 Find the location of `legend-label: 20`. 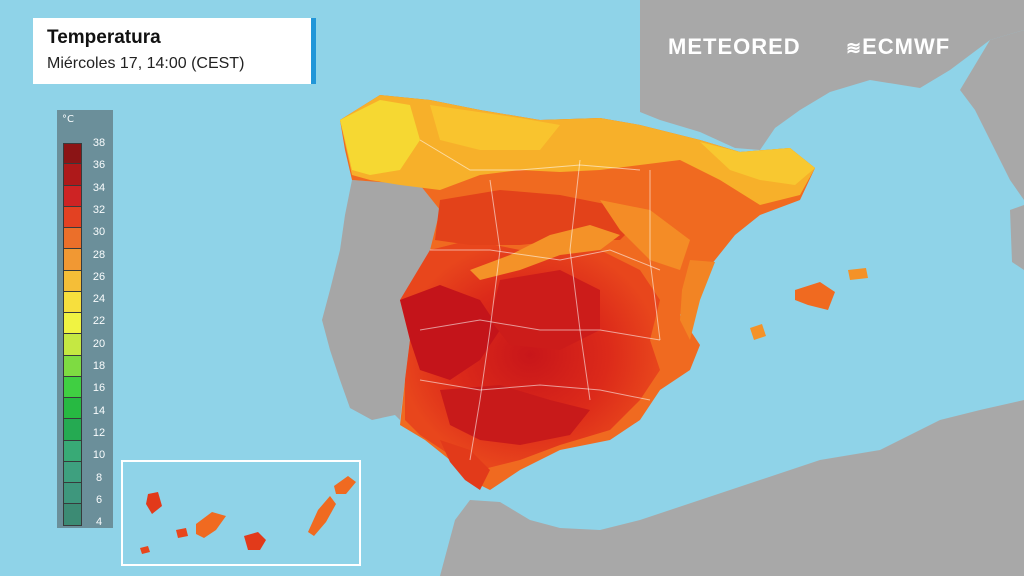

legend-label: 20 is located at coordinates (99, 343).